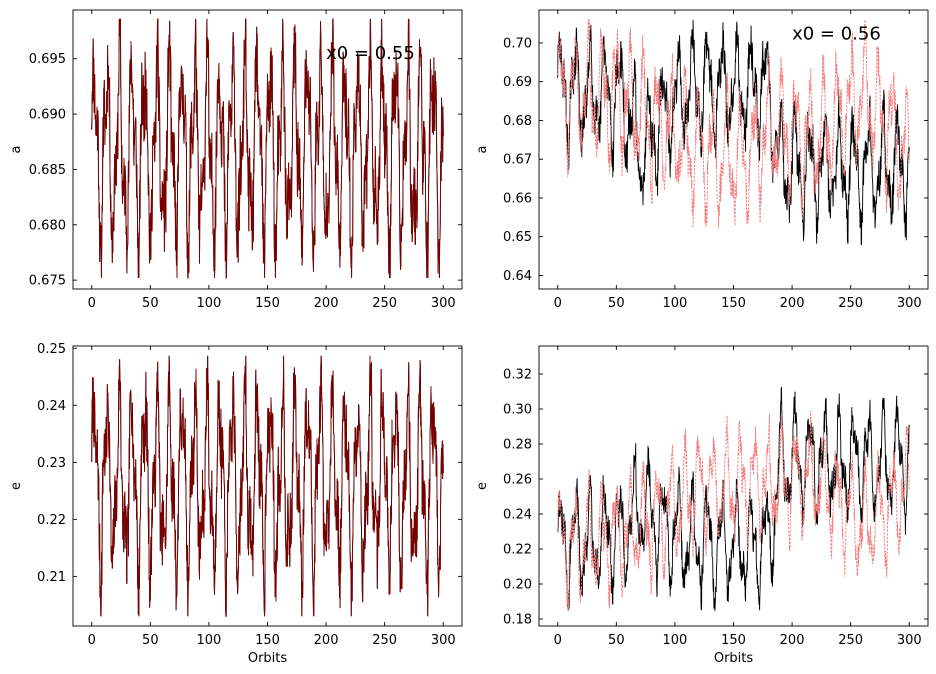  Describe the element at coordinates (517, 480) in the screenshot. I see `y-tick-label: 0.26` at that location.